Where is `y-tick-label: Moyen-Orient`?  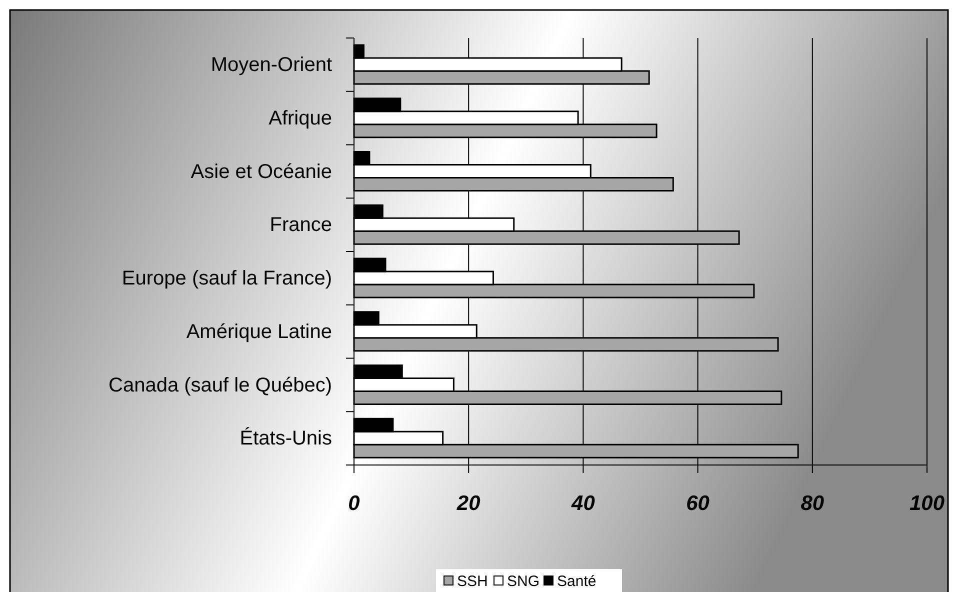
y-tick-label: Moyen-Orient is located at coordinates (271, 65).